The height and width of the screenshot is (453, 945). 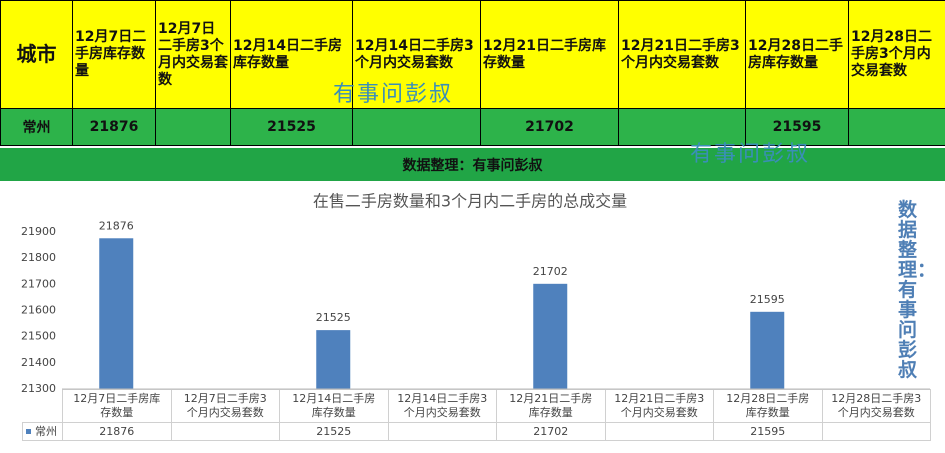 What do you see at coordinates (38, 231) in the screenshot?
I see `y-tick-label: 21900` at bounding box center [38, 231].